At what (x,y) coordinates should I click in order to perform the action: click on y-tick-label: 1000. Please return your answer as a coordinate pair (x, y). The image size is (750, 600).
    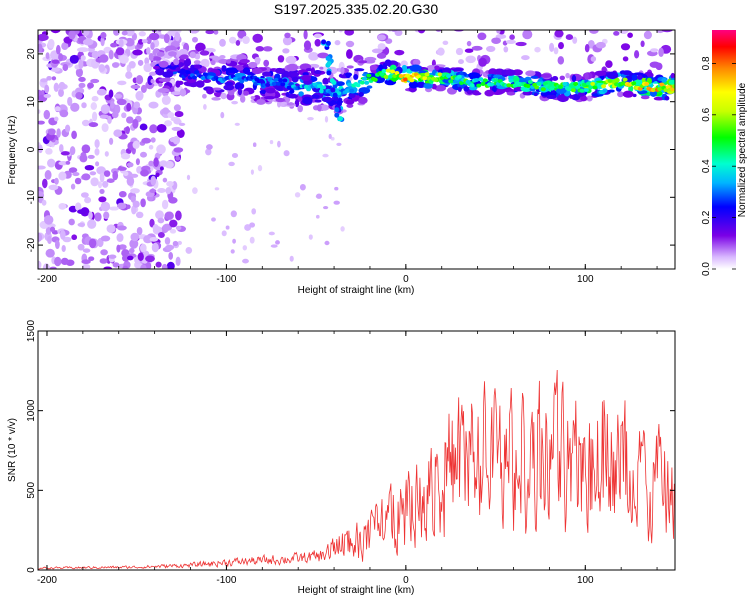
    Looking at the image, I should click on (31, 410).